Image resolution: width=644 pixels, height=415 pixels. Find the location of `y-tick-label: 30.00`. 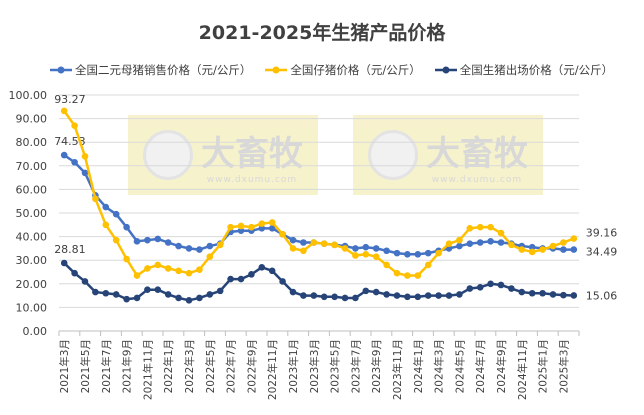

y-tick-label: 30.00 is located at coordinates (32, 260).